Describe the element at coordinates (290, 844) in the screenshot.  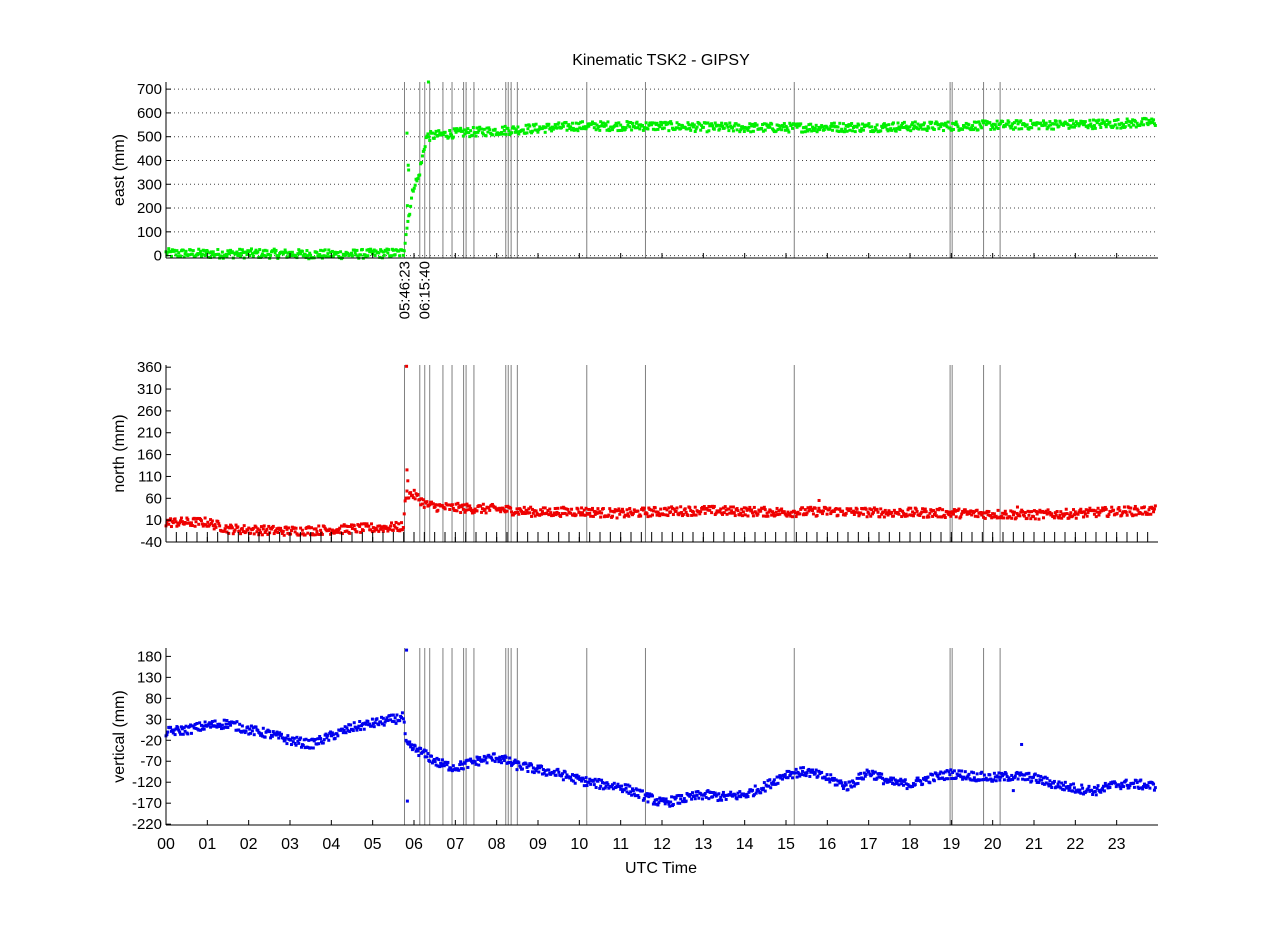
I see `x-tick-label: 03` at that location.